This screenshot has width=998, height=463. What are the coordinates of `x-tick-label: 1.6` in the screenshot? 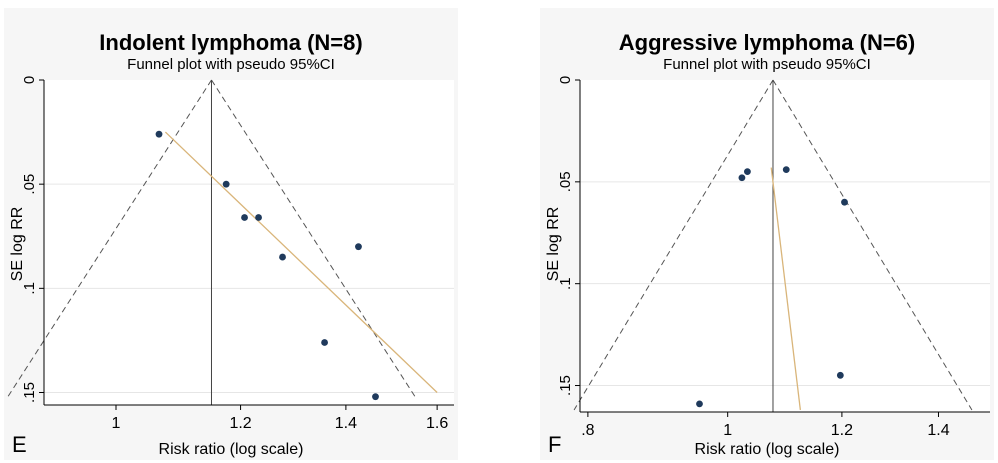 It's located at (437, 423).